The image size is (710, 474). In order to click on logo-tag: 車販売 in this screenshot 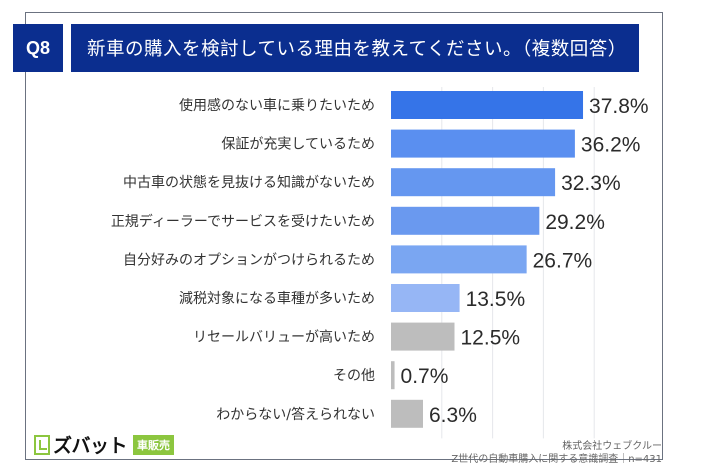, I will do `click(154, 444)`.